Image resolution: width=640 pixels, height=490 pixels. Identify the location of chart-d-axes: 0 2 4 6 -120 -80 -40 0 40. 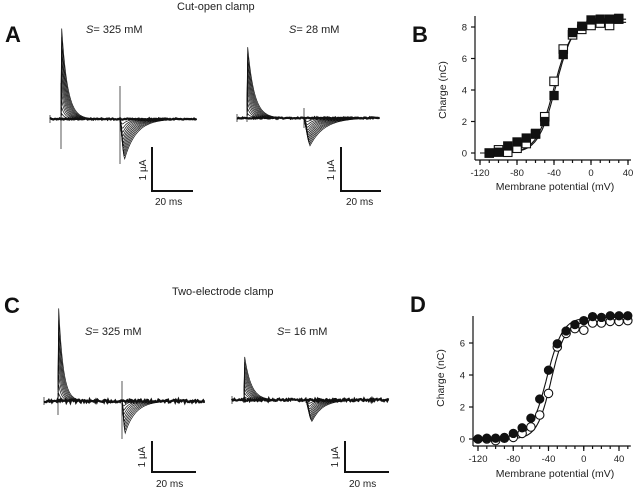
(545, 390).